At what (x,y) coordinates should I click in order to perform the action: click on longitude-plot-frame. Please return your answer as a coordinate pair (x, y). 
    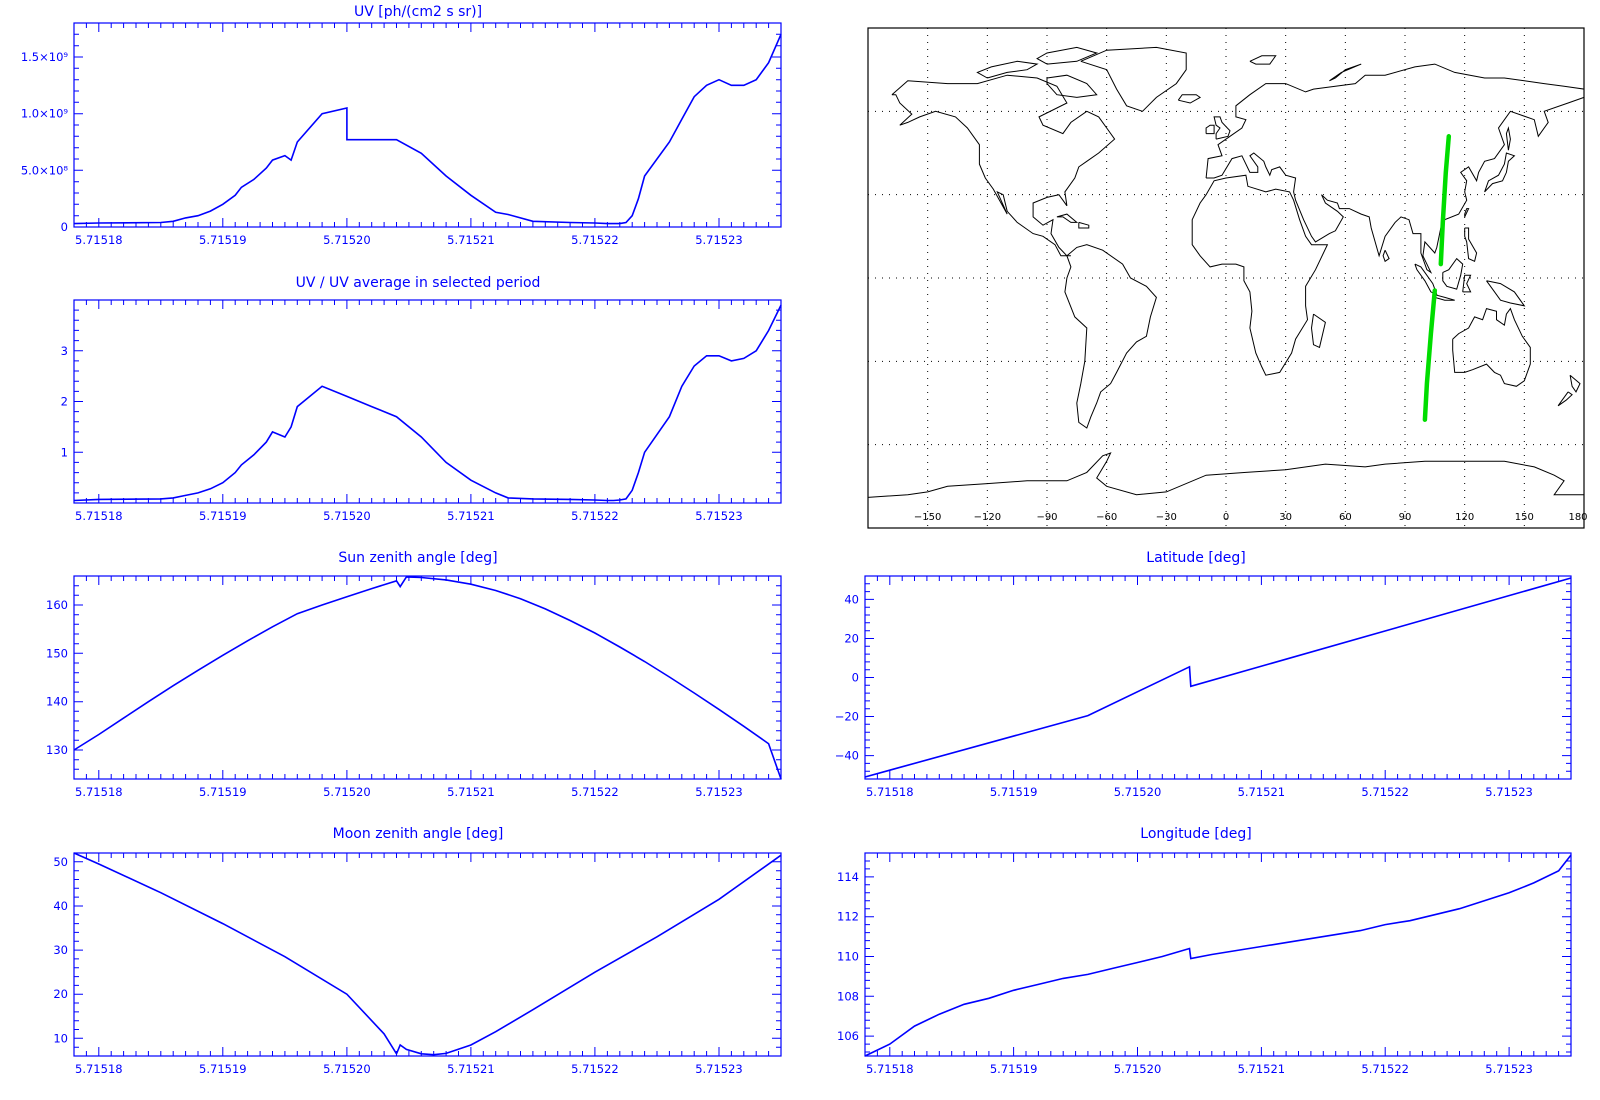
    Looking at the image, I should click on (1218, 954).